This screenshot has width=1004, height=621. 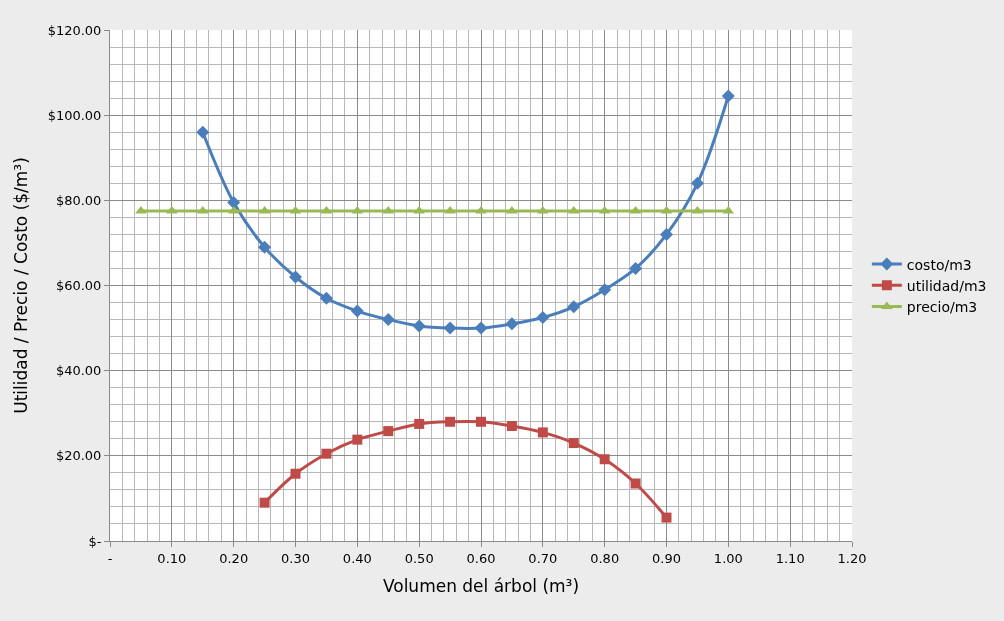 What do you see at coordinates (728, 558) in the screenshot?
I see `x-tick-label: 1.00` at bounding box center [728, 558].